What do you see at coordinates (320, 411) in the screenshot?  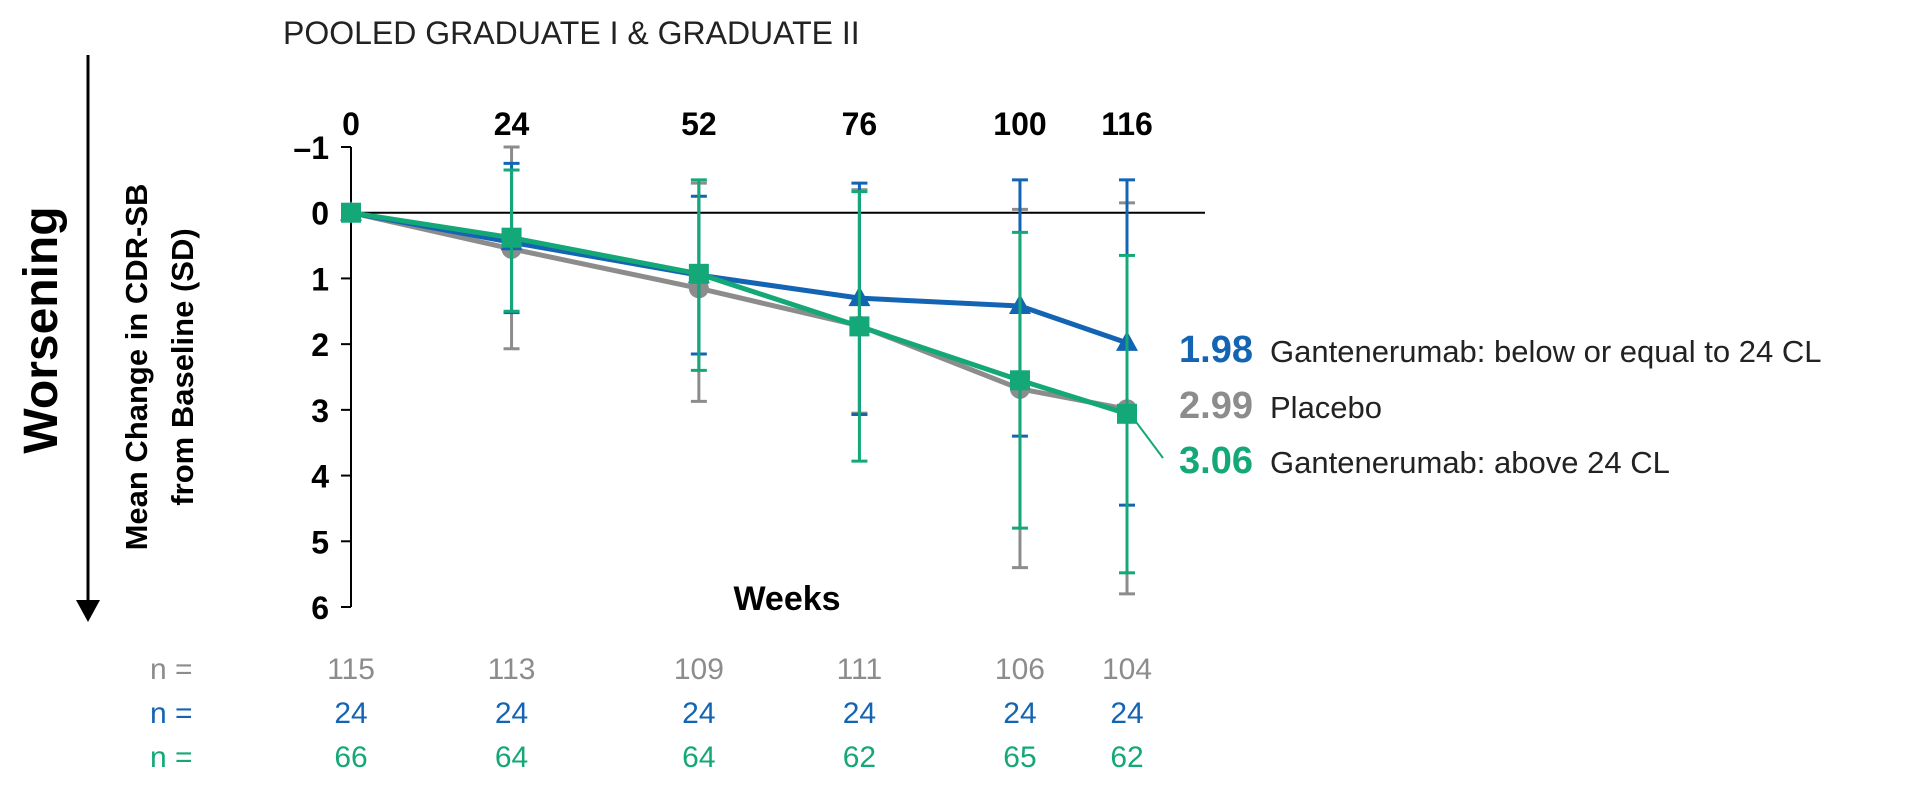 I see `y-tick-label: 3` at bounding box center [320, 411].